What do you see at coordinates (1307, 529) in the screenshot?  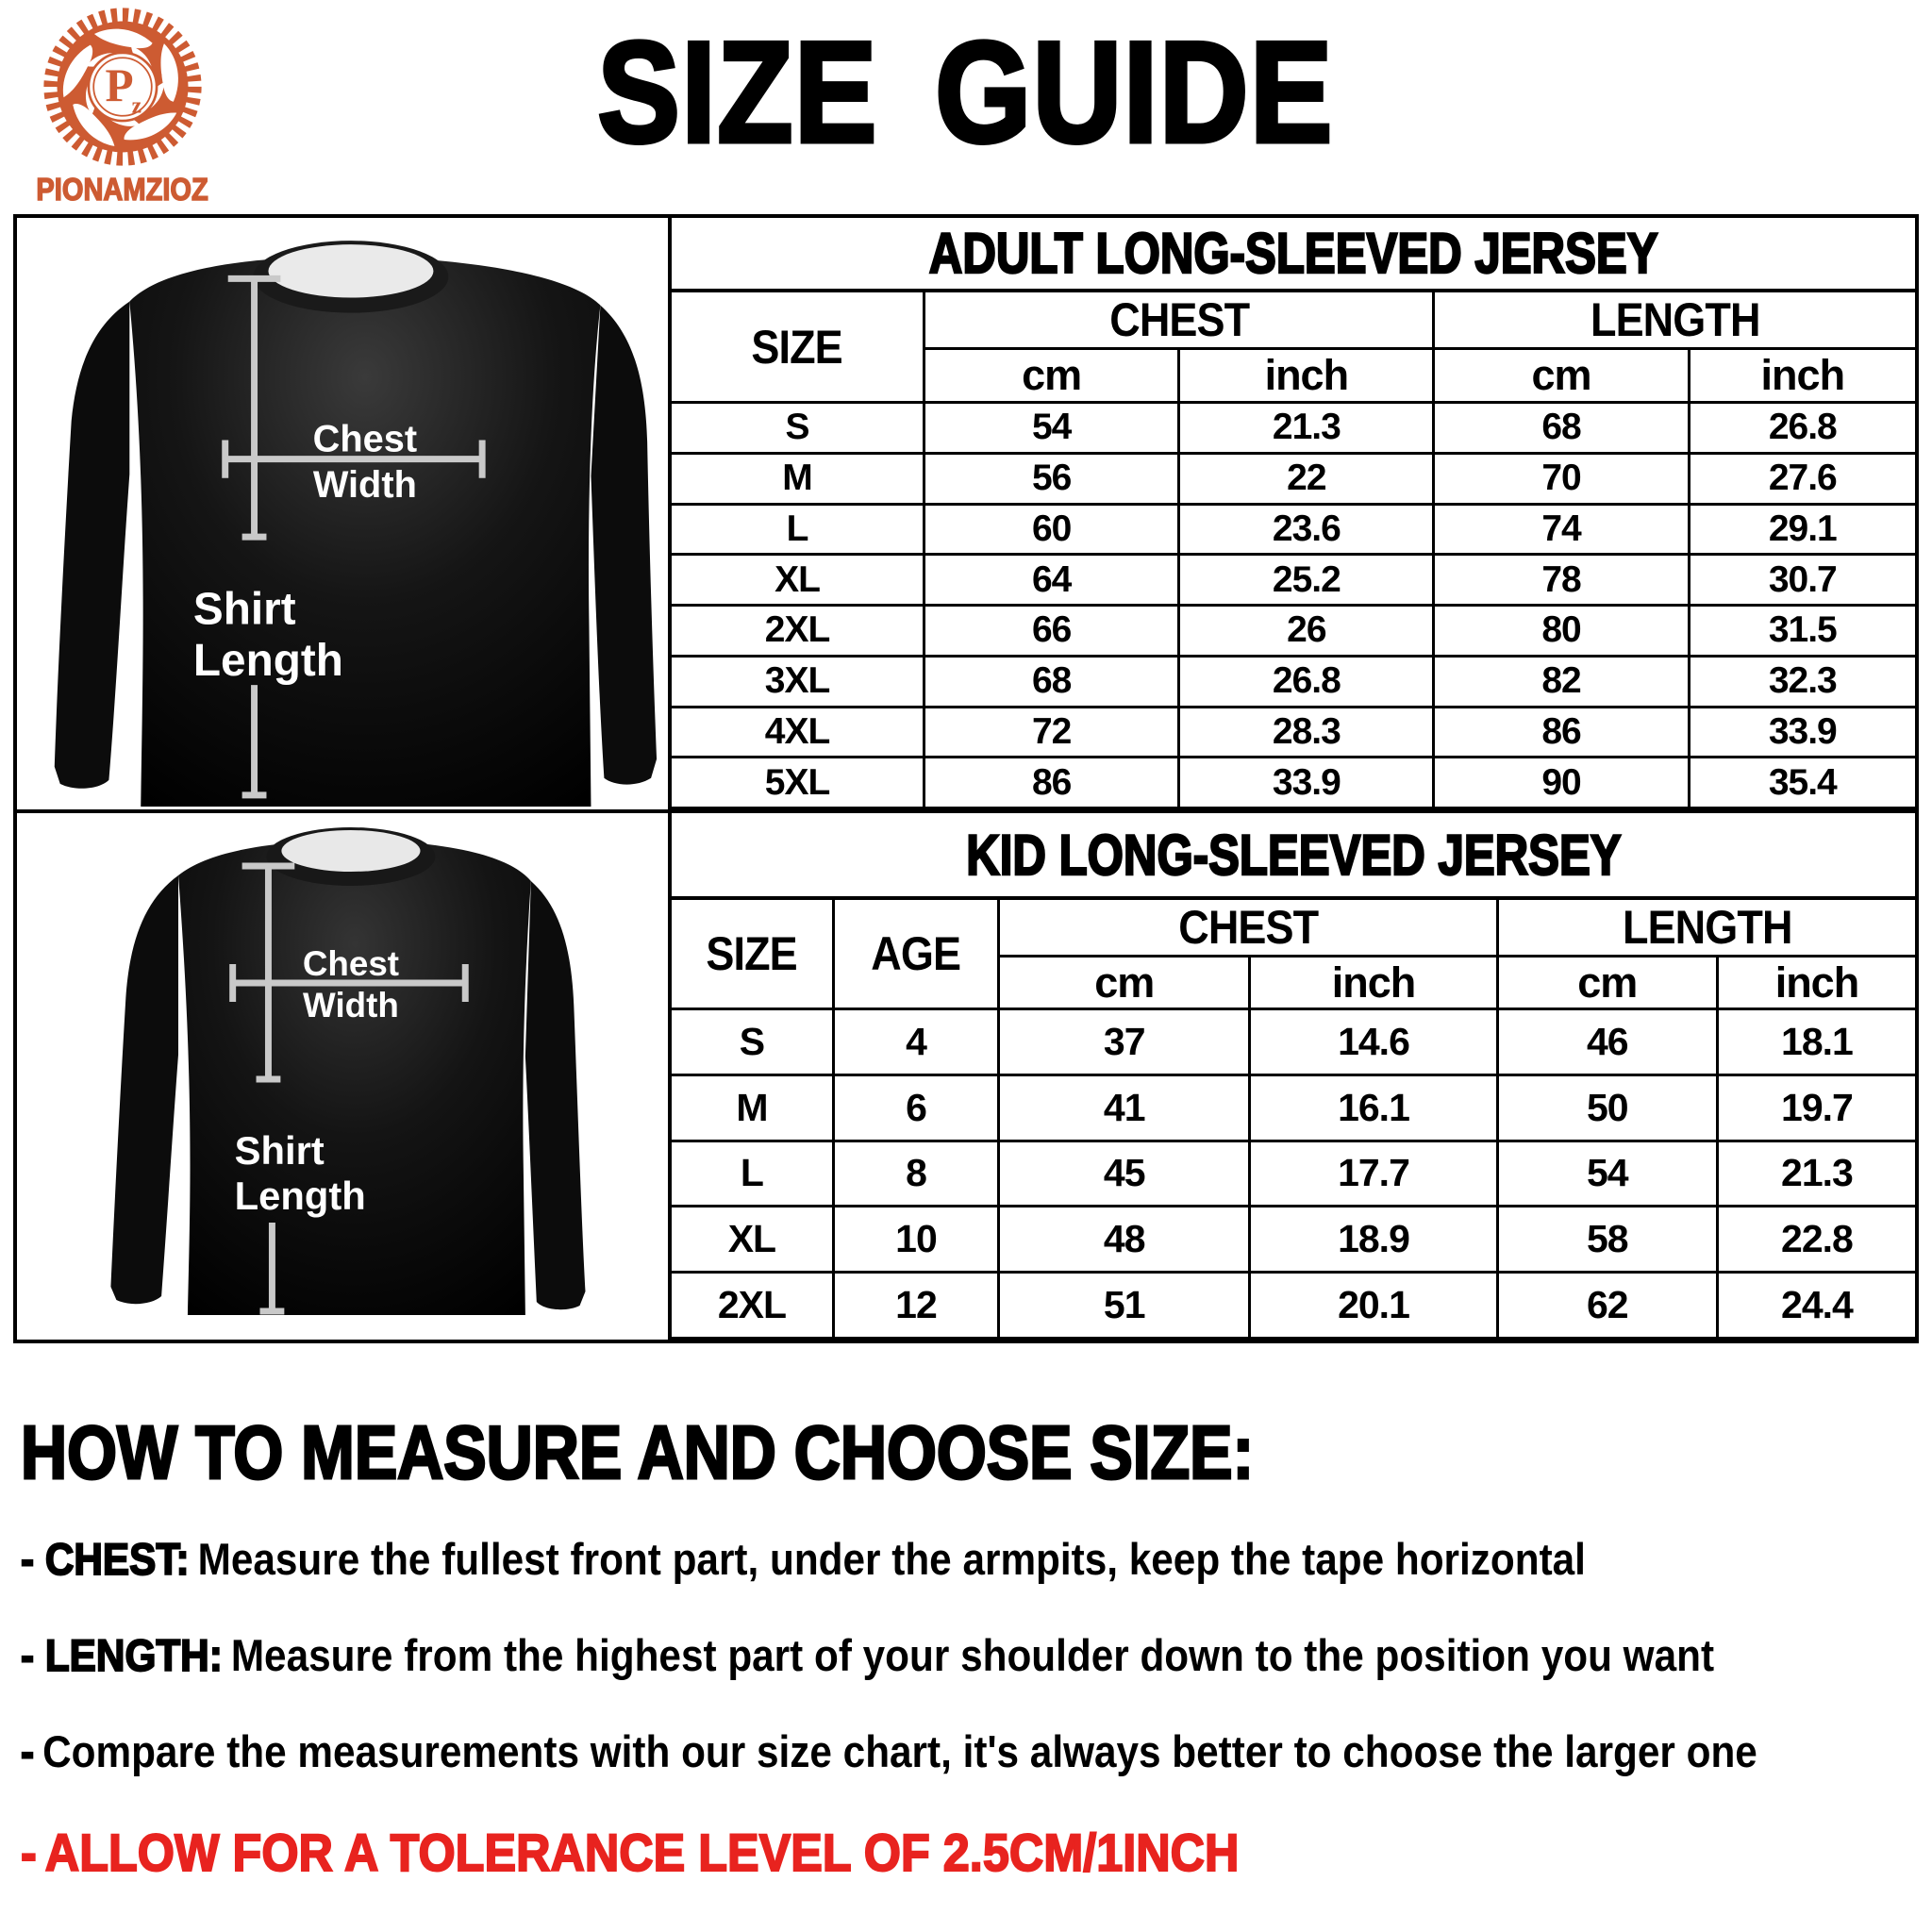 I see `value-cell: 23.6` at bounding box center [1307, 529].